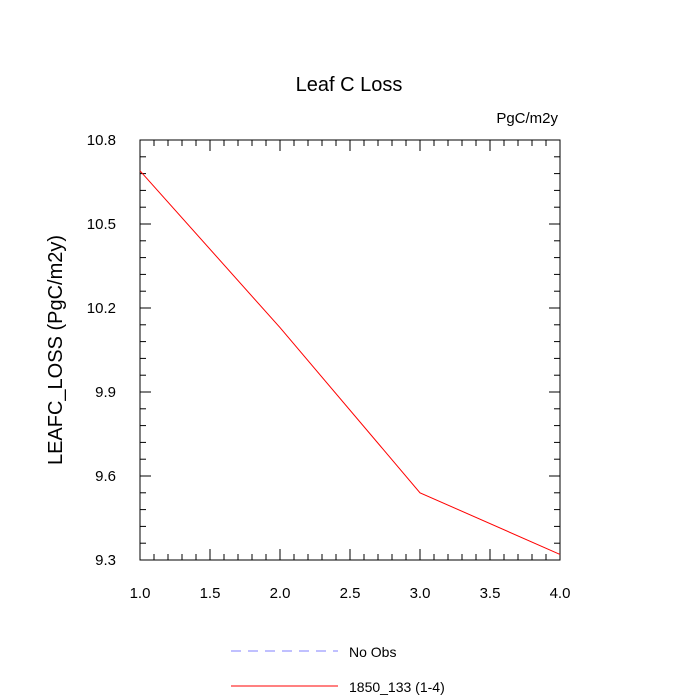 Image resolution: width=700 pixels, height=700 pixels. I want to click on legend: No Obs 1850_133 (1-4), so click(338, 669).